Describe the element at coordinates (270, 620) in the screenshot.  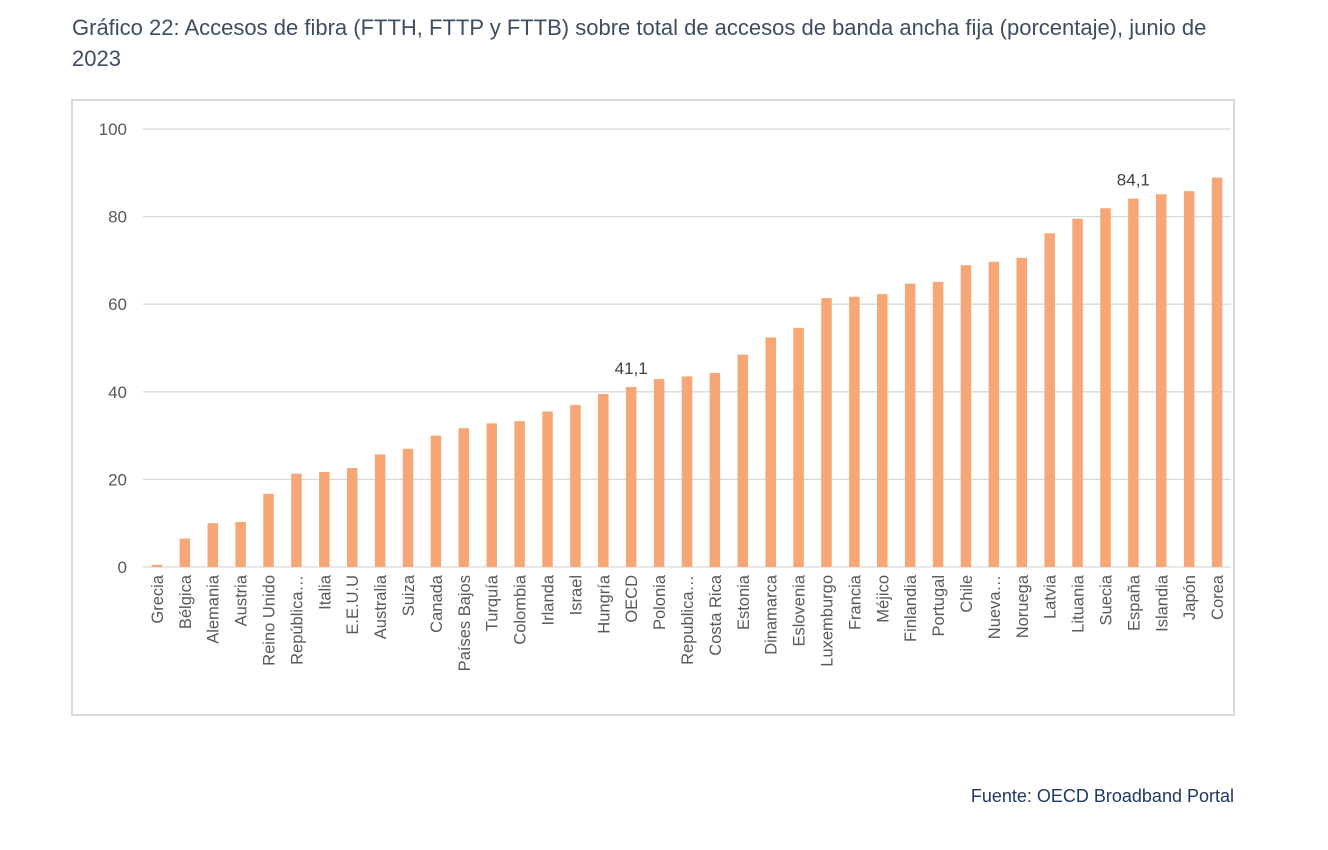
I see `x-tick-label: Reino Unido` at that location.